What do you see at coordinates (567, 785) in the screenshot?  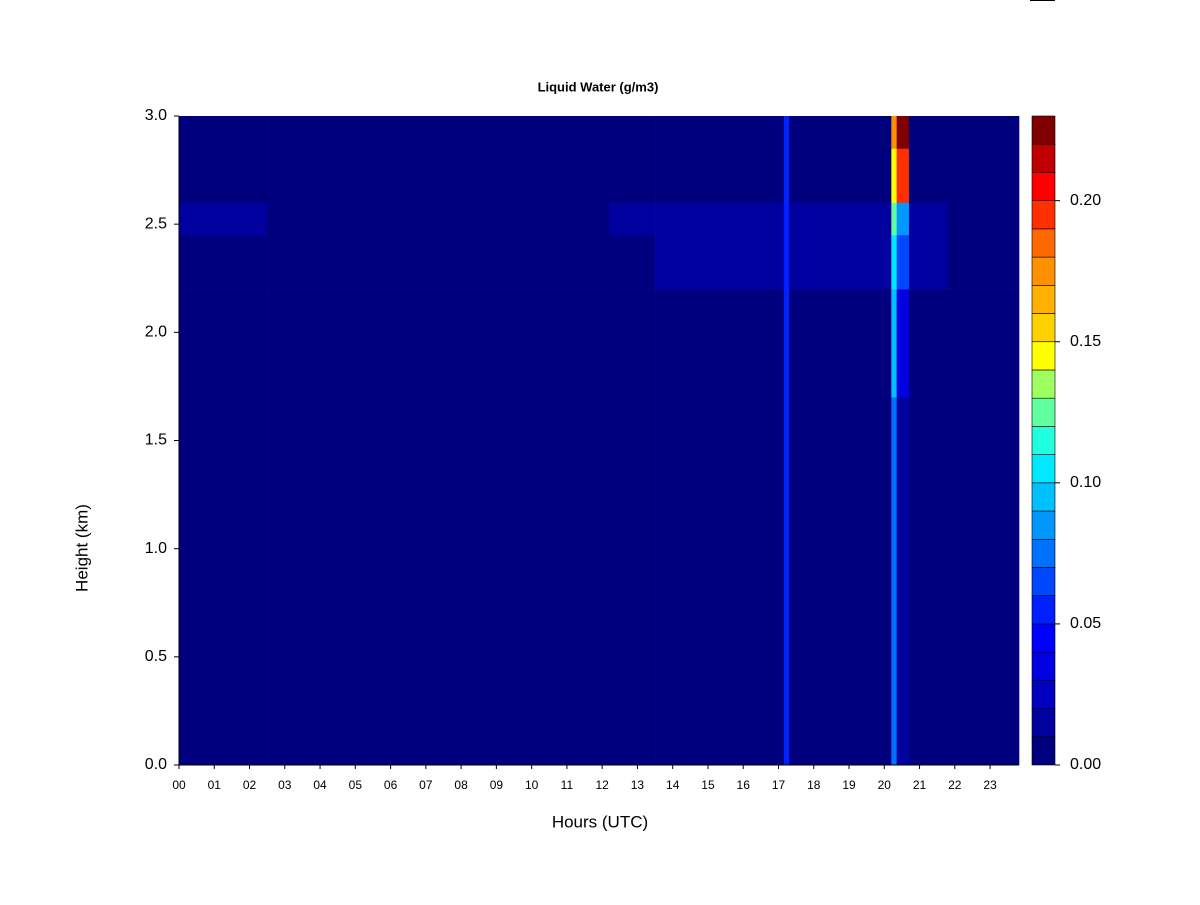 I see `x-tick-label: 11` at bounding box center [567, 785].